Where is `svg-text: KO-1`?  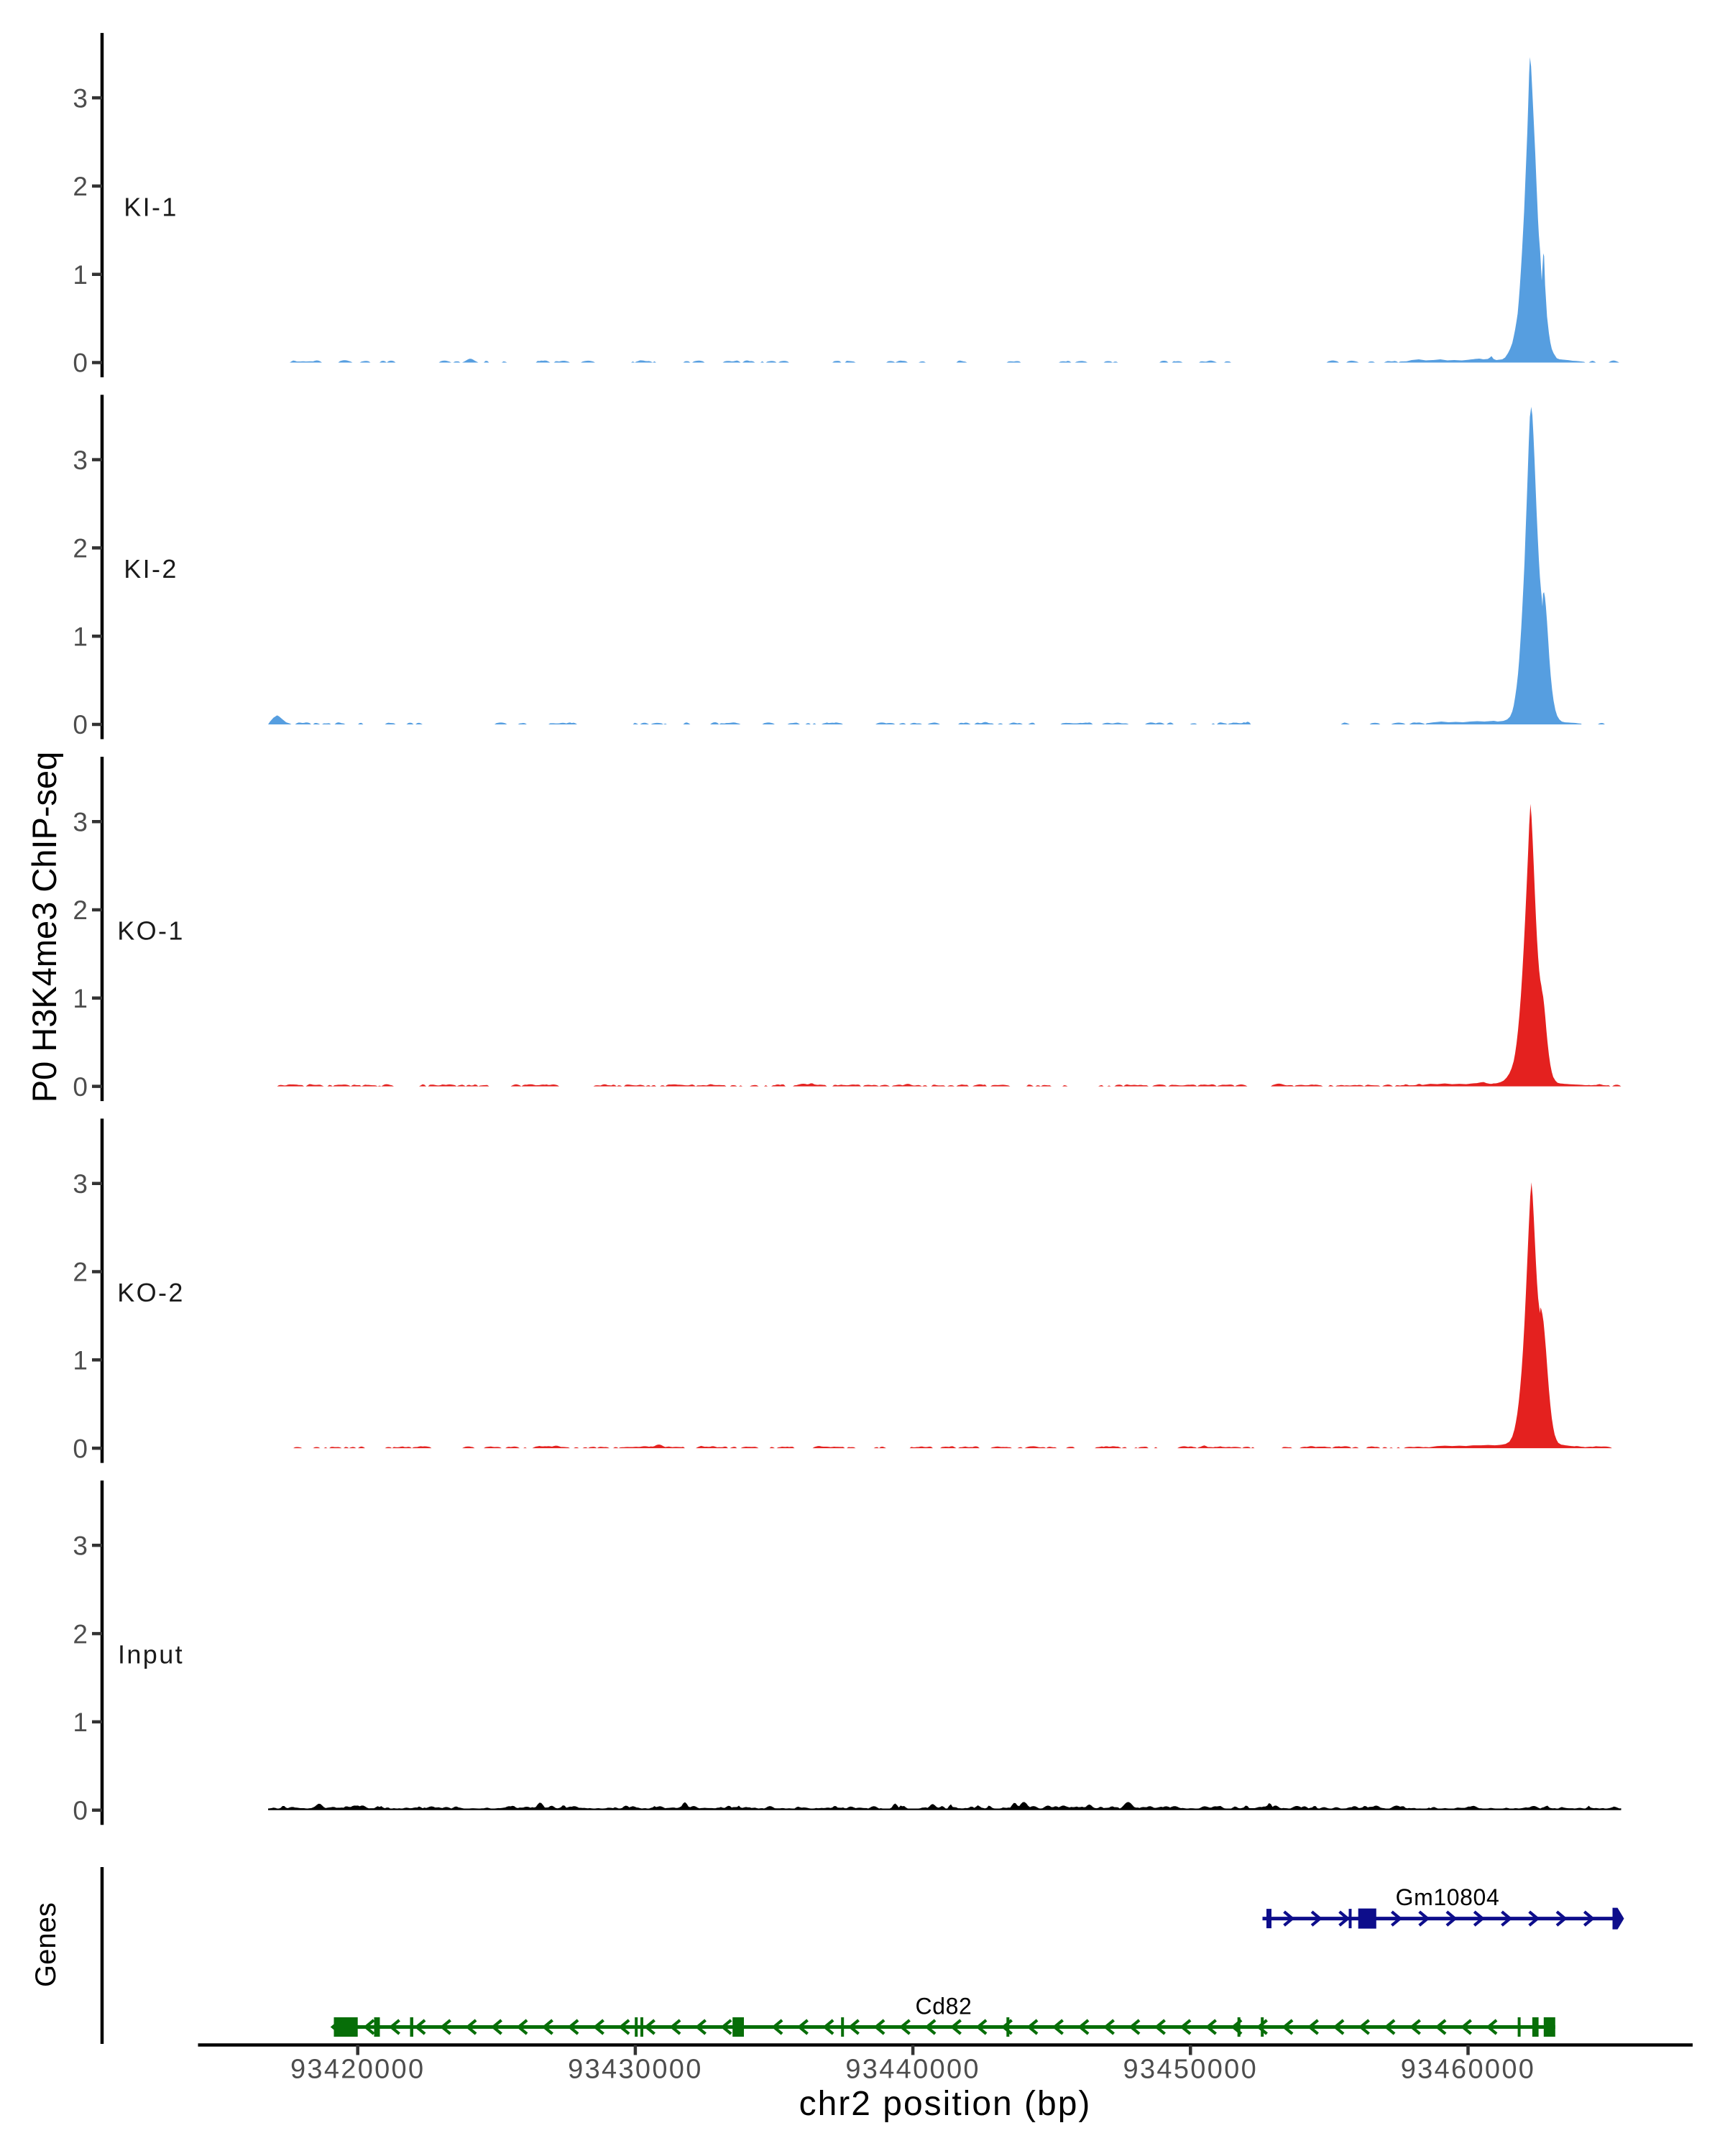 svg-text: KO-1 is located at coordinates (151, 931).